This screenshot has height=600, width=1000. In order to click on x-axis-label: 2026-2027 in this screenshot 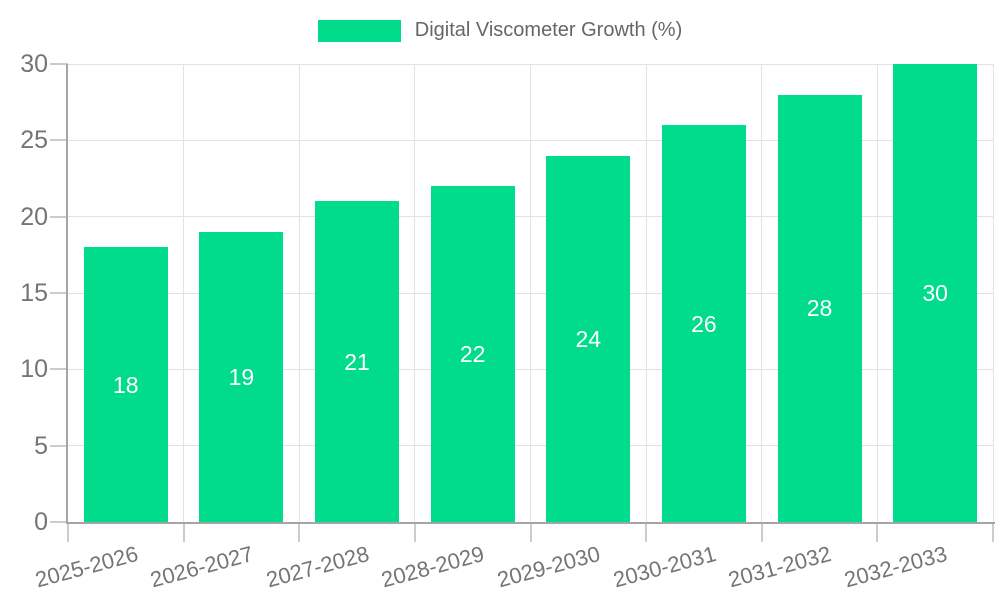, I will do `click(201, 567)`.